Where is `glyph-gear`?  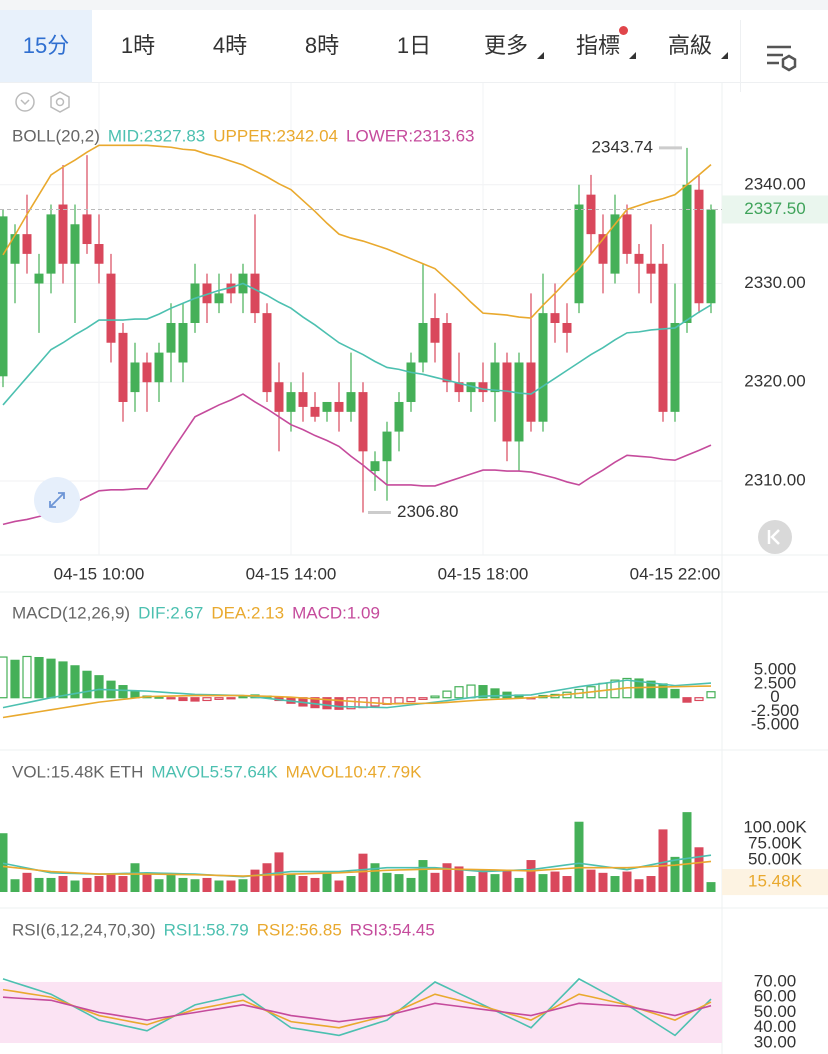 glyph-gear is located at coordinates (789, 63).